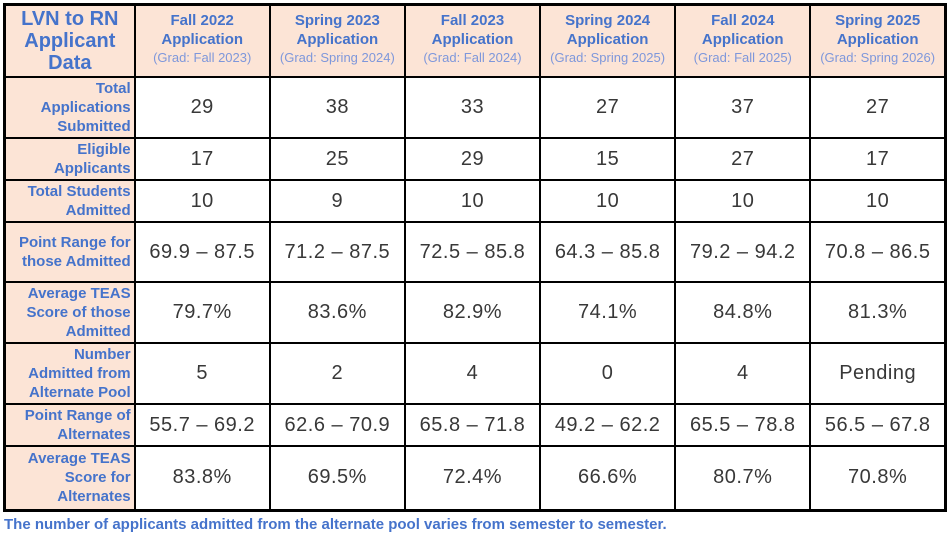  What do you see at coordinates (202, 425) in the screenshot?
I see `data-cell: 55.7 – 69.2` at bounding box center [202, 425].